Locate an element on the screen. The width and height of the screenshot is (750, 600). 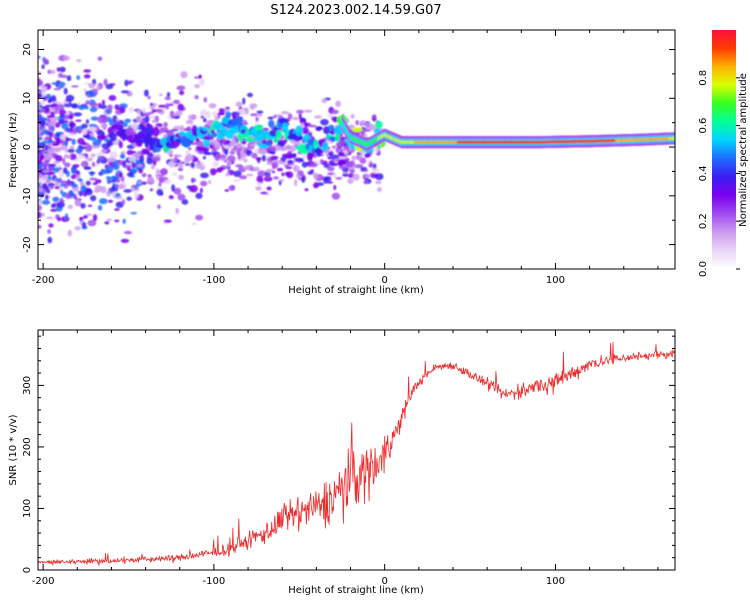
x-tick-label: -100 is located at coordinates (214, 581).